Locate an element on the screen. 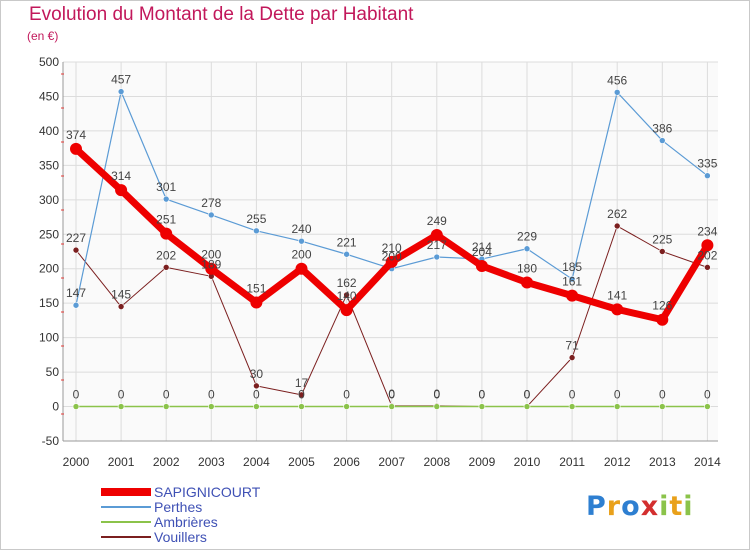  data-label: 30 is located at coordinates (257, 374).